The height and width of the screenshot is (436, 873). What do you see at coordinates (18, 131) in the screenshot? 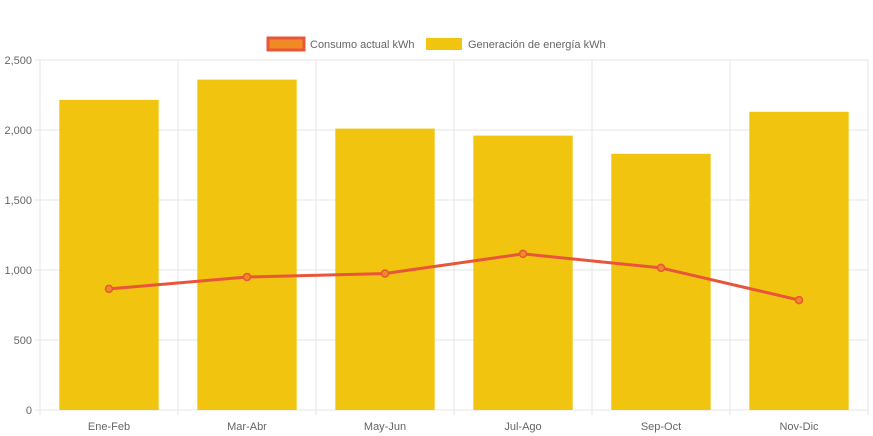
I see `y-tick-label: 2,000` at bounding box center [18, 131].